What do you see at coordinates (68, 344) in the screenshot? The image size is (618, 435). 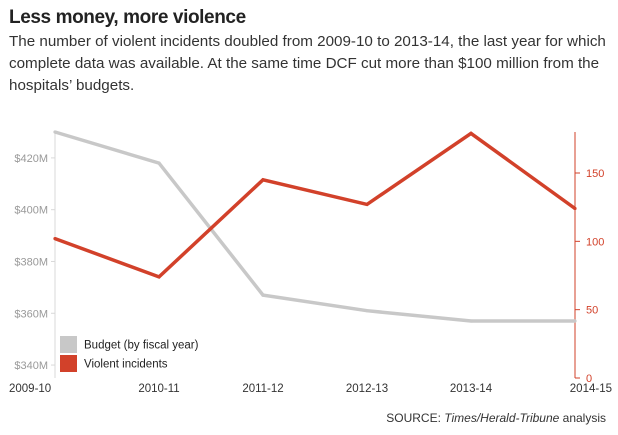 I see `legend-swatch-budget-by-fiscal-year` at bounding box center [68, 344].